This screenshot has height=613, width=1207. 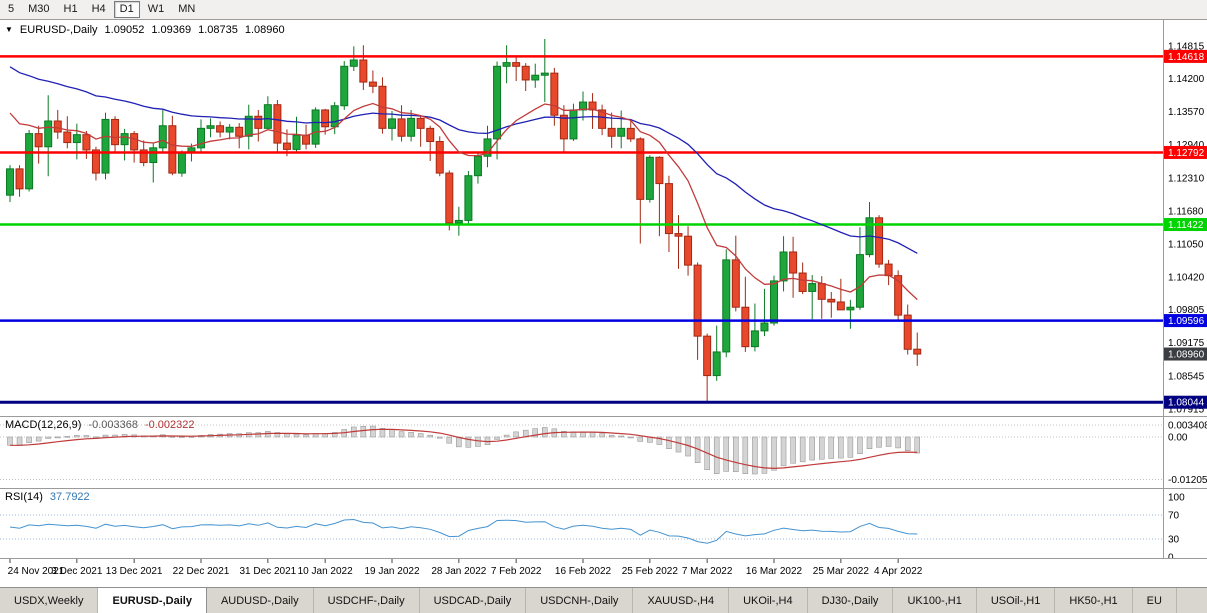 I want to click on tab-usdchf-daily: USDCHF-,Daily, so click(x=367, y=600).